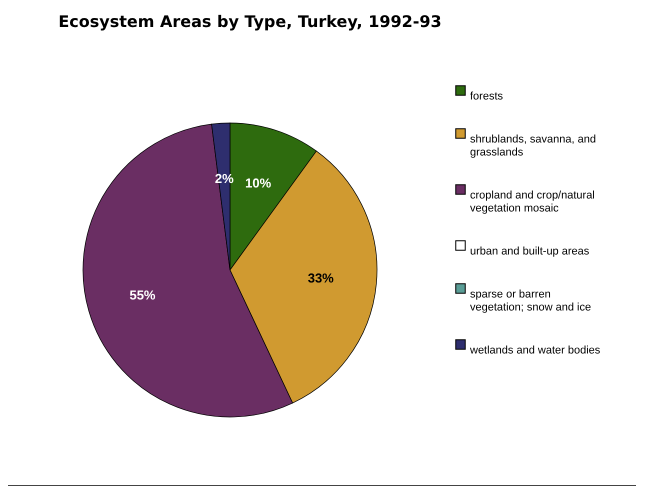  I want to click on legend-label: wetlands and water bodies, so click(535, 350).